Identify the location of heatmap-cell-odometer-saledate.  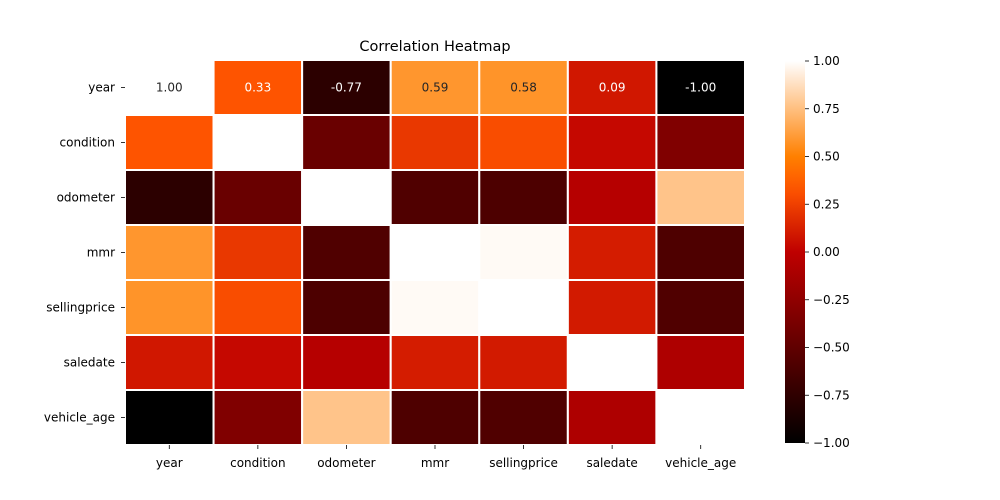
(612, 197).